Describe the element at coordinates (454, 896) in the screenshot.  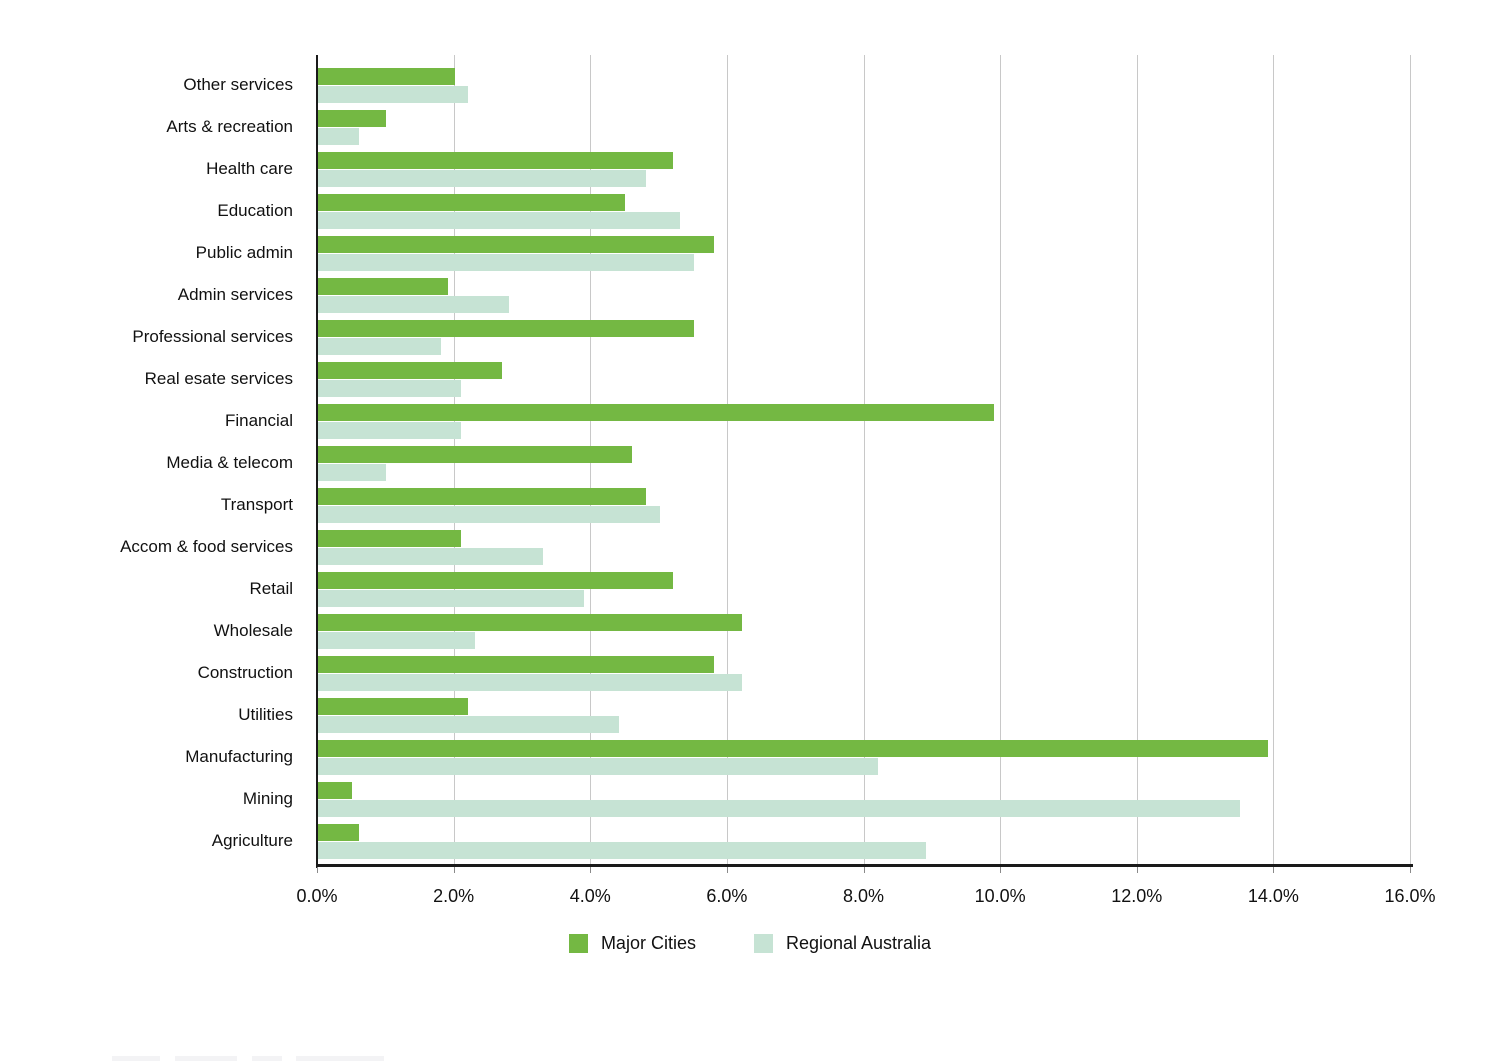
I see `x-axis-tick-label: 2.0%` at that location.